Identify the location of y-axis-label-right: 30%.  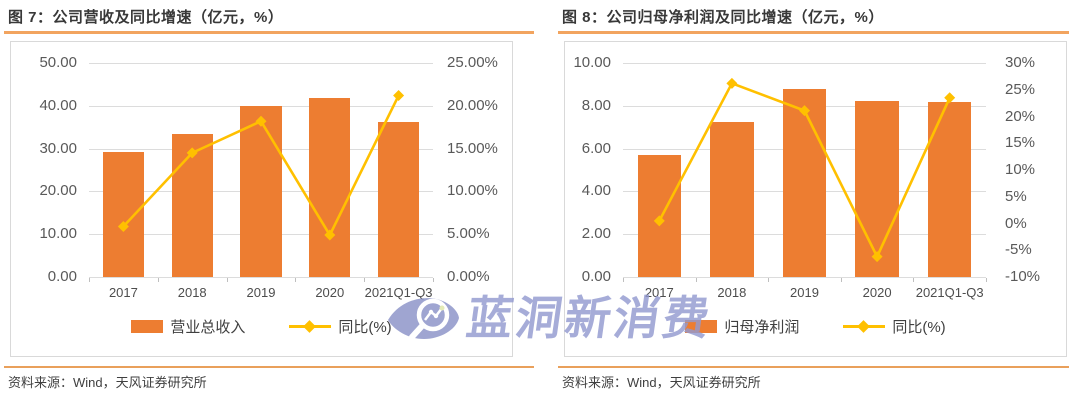
(1020, 62).